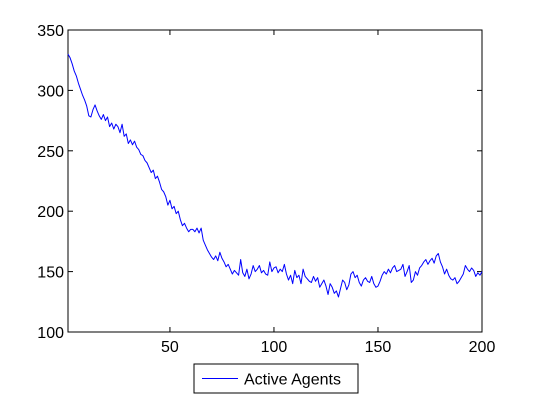 The image size is (533, 410). What do you see at coordinates (170, 347) in the screenshot?
I see `x-tick-label: 50` at bounding box center [170, 347].